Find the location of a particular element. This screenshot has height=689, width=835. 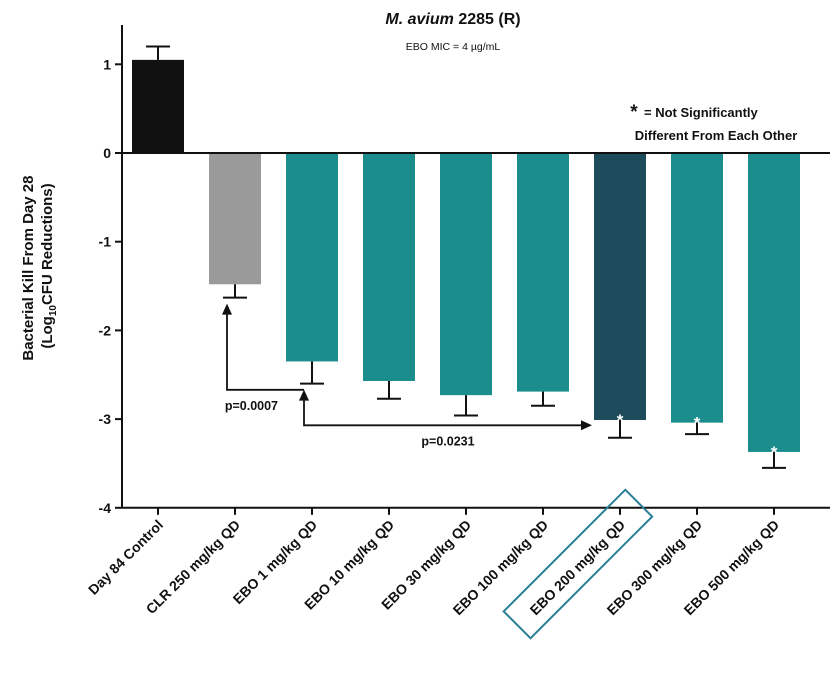

bar-star-8: * is located at coordinates (697, 423).